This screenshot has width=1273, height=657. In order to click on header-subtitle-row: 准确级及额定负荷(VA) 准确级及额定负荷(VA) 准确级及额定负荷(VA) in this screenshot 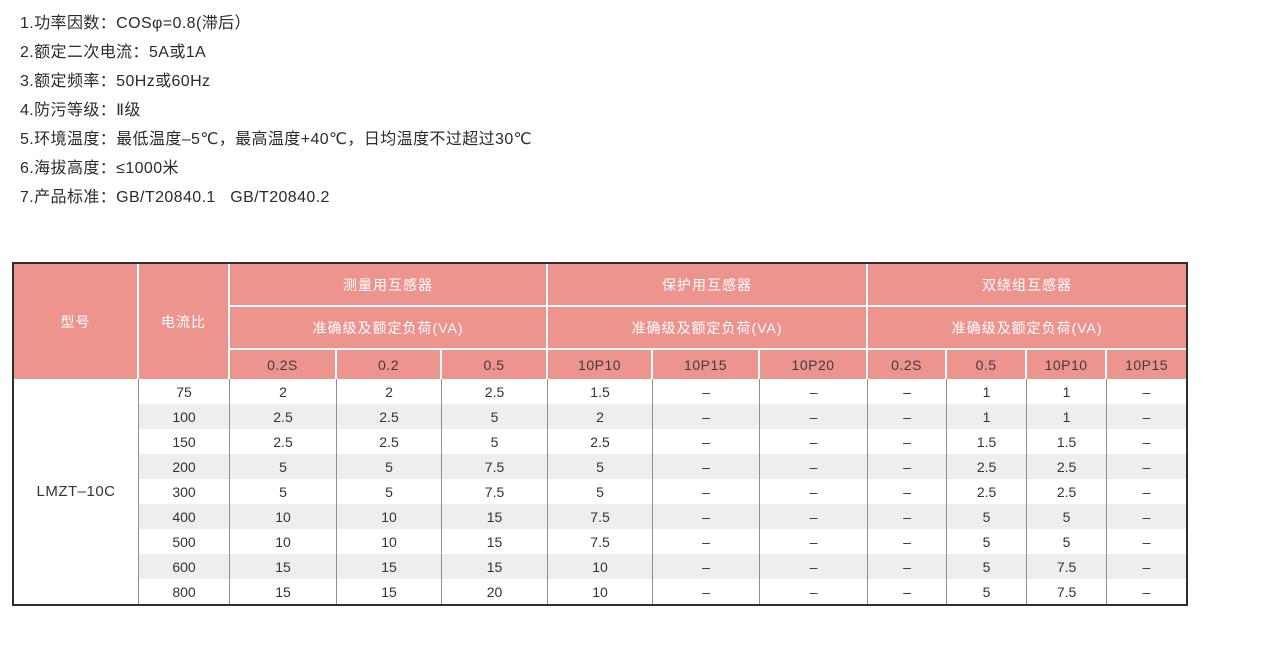, I will do `click(600, 328)`.